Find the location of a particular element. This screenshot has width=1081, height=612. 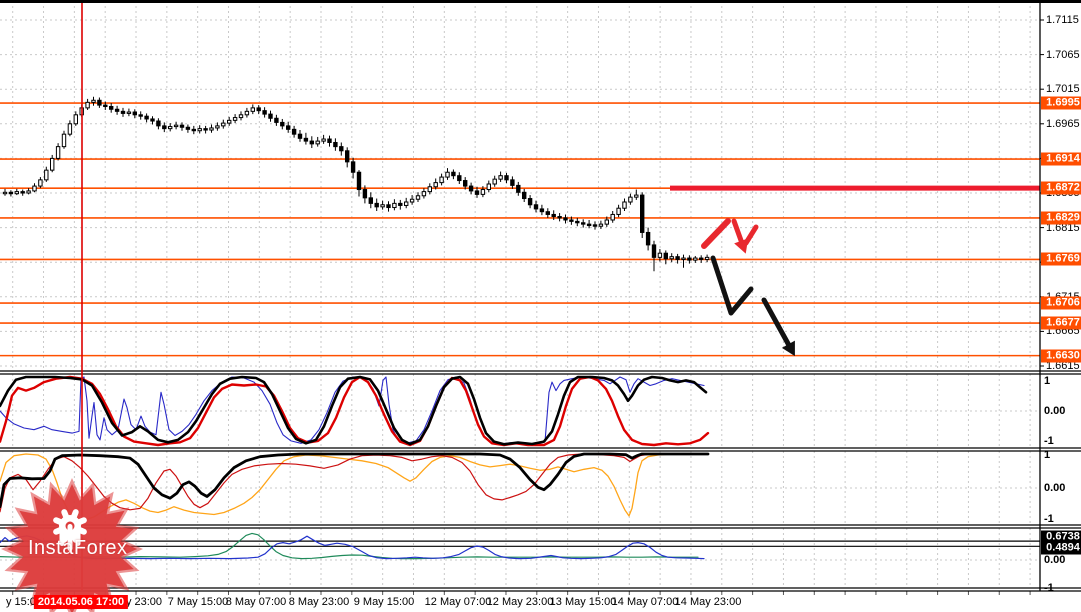

black-forecast-arrow-head is located at coordinates (788, 348).